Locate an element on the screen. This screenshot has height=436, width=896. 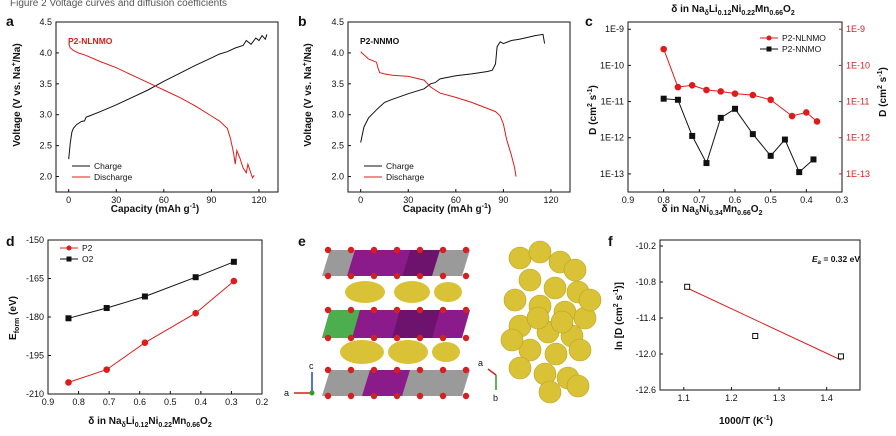
pb-ytick-label: 2.5 is located at coordinates (337, 146).